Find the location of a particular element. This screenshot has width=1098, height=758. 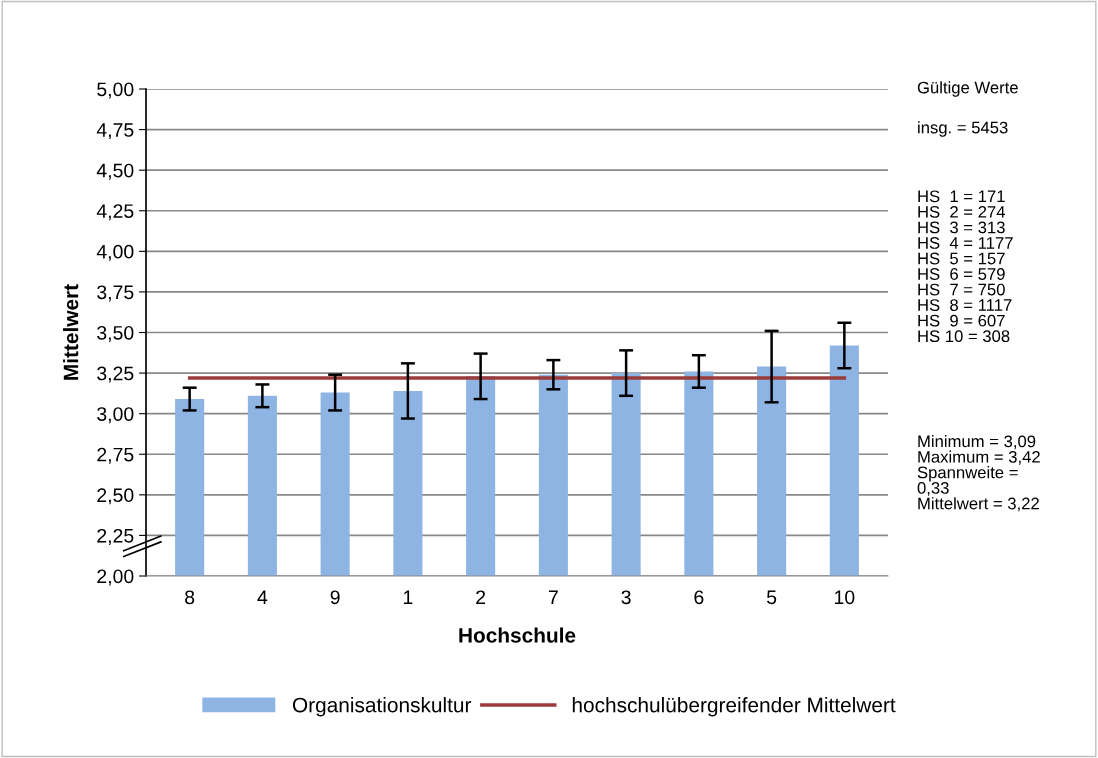

x-tick-label: 5 is located at coordinates (771, 597).